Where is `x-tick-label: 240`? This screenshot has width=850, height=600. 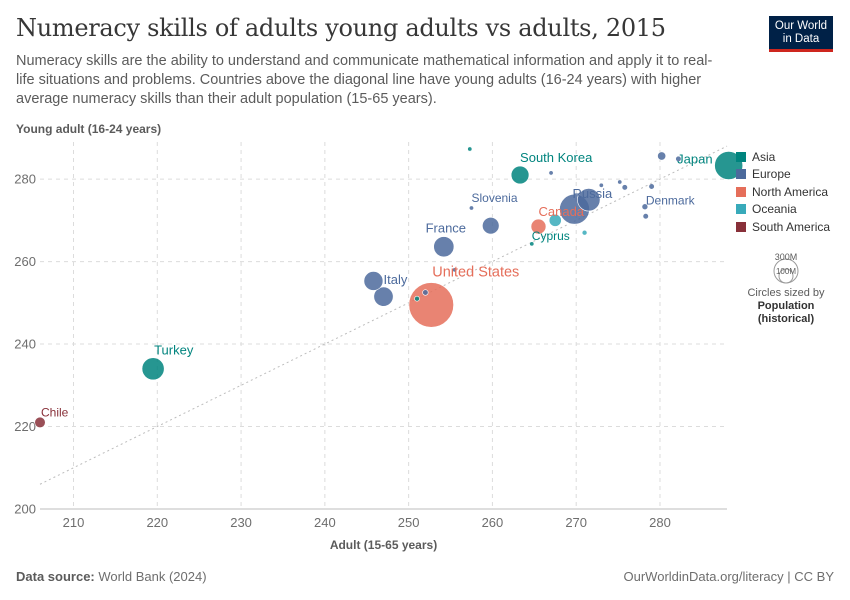
x-tick-label: 240 is located at coordinates (325, 522).